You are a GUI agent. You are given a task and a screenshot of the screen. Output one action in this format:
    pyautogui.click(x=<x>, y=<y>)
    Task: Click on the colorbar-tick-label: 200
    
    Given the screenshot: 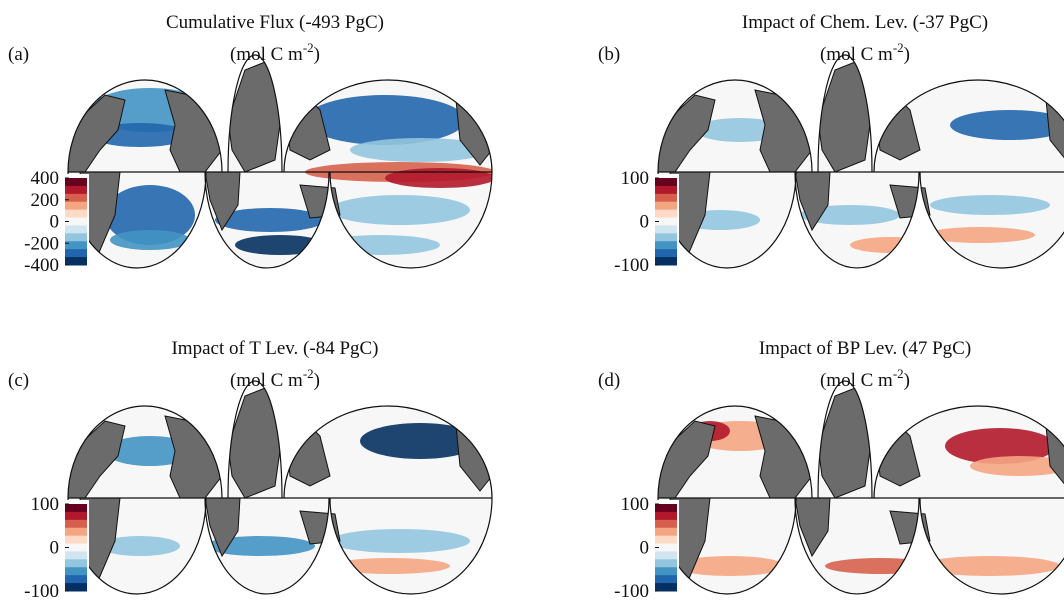 What is the action you would take?
    pyautogui.click(x=45, y=200)
    